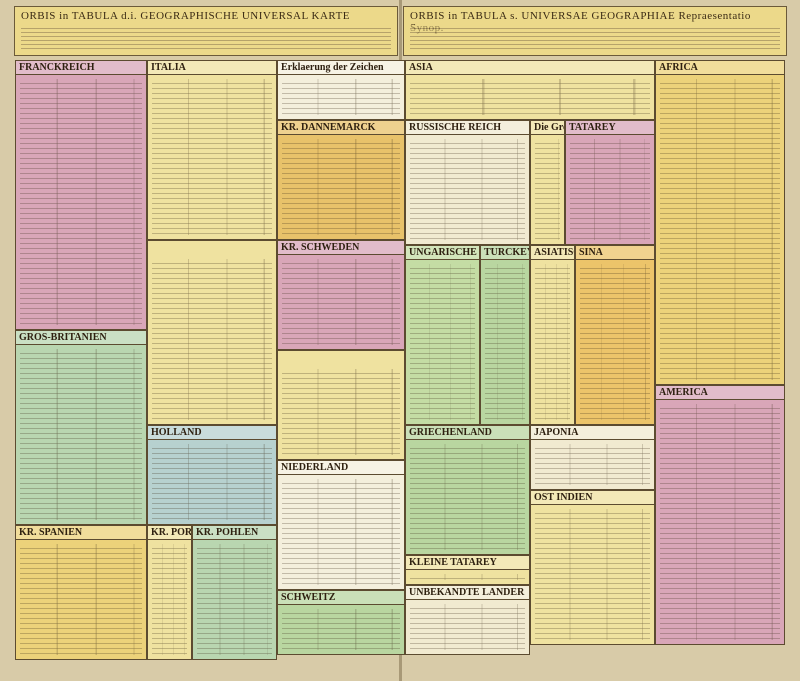 Image resolution: width=800 pixels, height=681 pixels. Describe the element at coordinates (592, 498) in the screenshot. I see `region-title: OST INDIEN` at that location.